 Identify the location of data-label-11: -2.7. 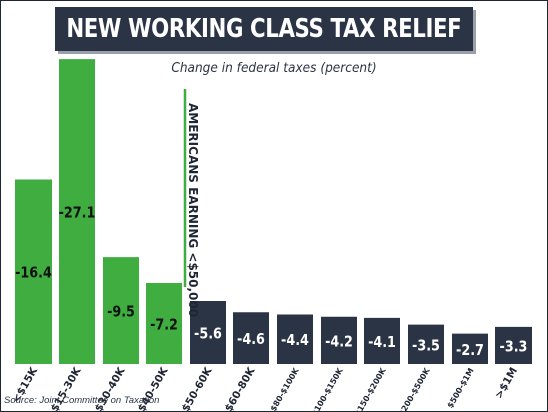
(470, 350).